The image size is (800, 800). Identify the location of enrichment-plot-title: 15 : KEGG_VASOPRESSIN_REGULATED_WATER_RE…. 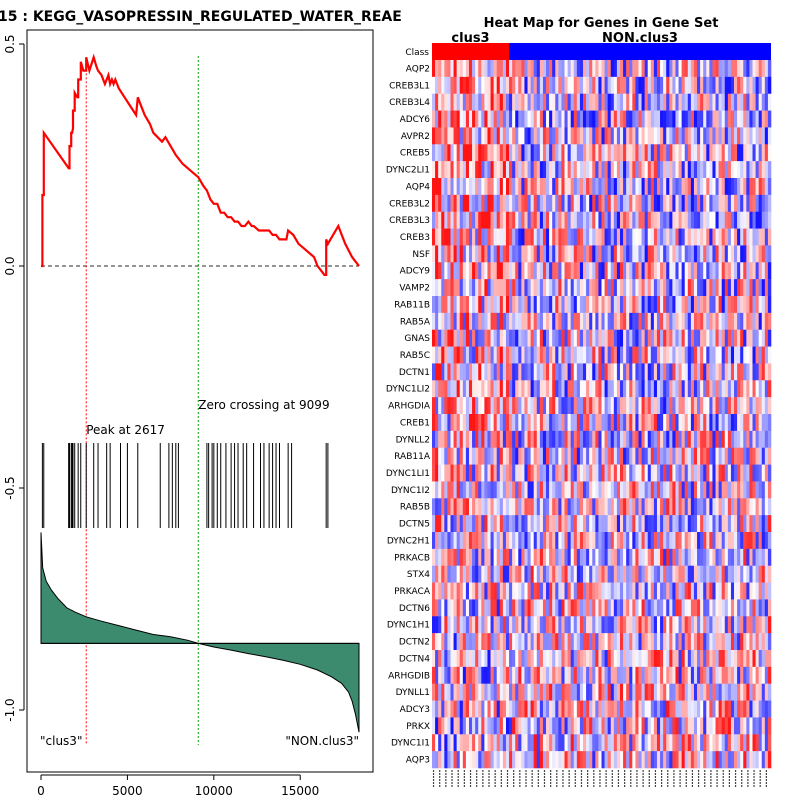
(201, 17).